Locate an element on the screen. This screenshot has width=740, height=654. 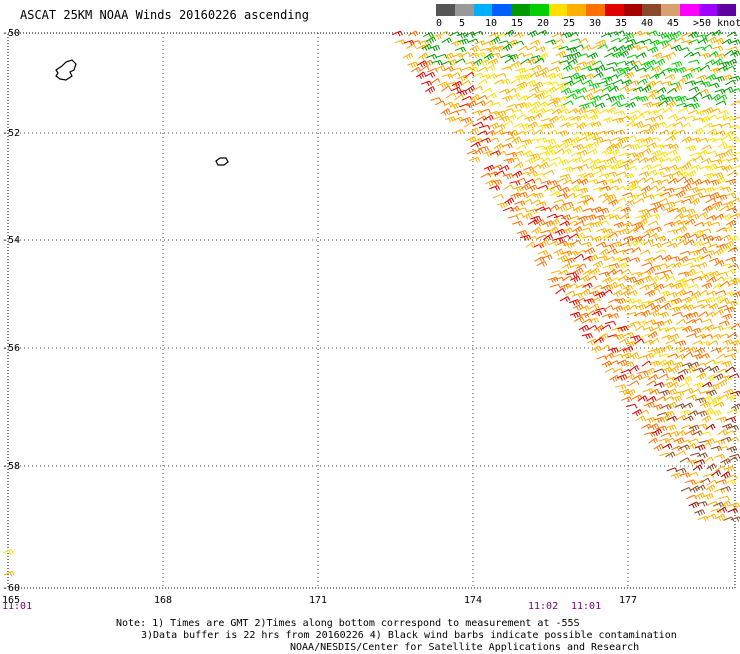
legend-color-bar is located at coordinates (586, 10).